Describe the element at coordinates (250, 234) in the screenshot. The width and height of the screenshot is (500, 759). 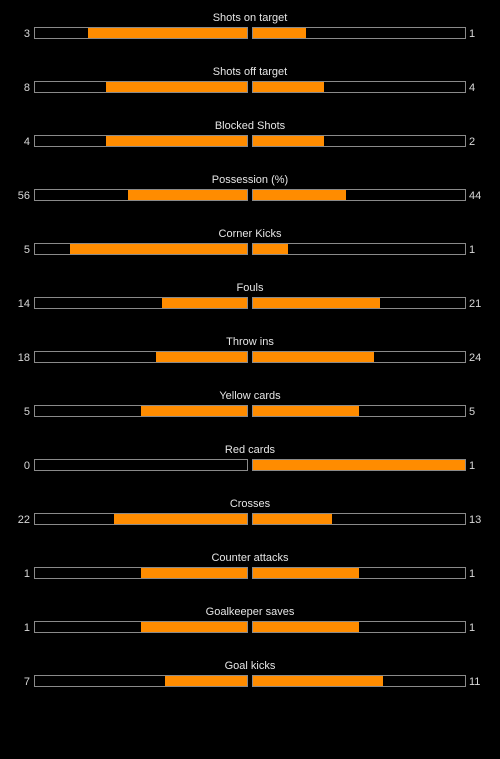
I see `stat-label: Corner Kicks` at that location.